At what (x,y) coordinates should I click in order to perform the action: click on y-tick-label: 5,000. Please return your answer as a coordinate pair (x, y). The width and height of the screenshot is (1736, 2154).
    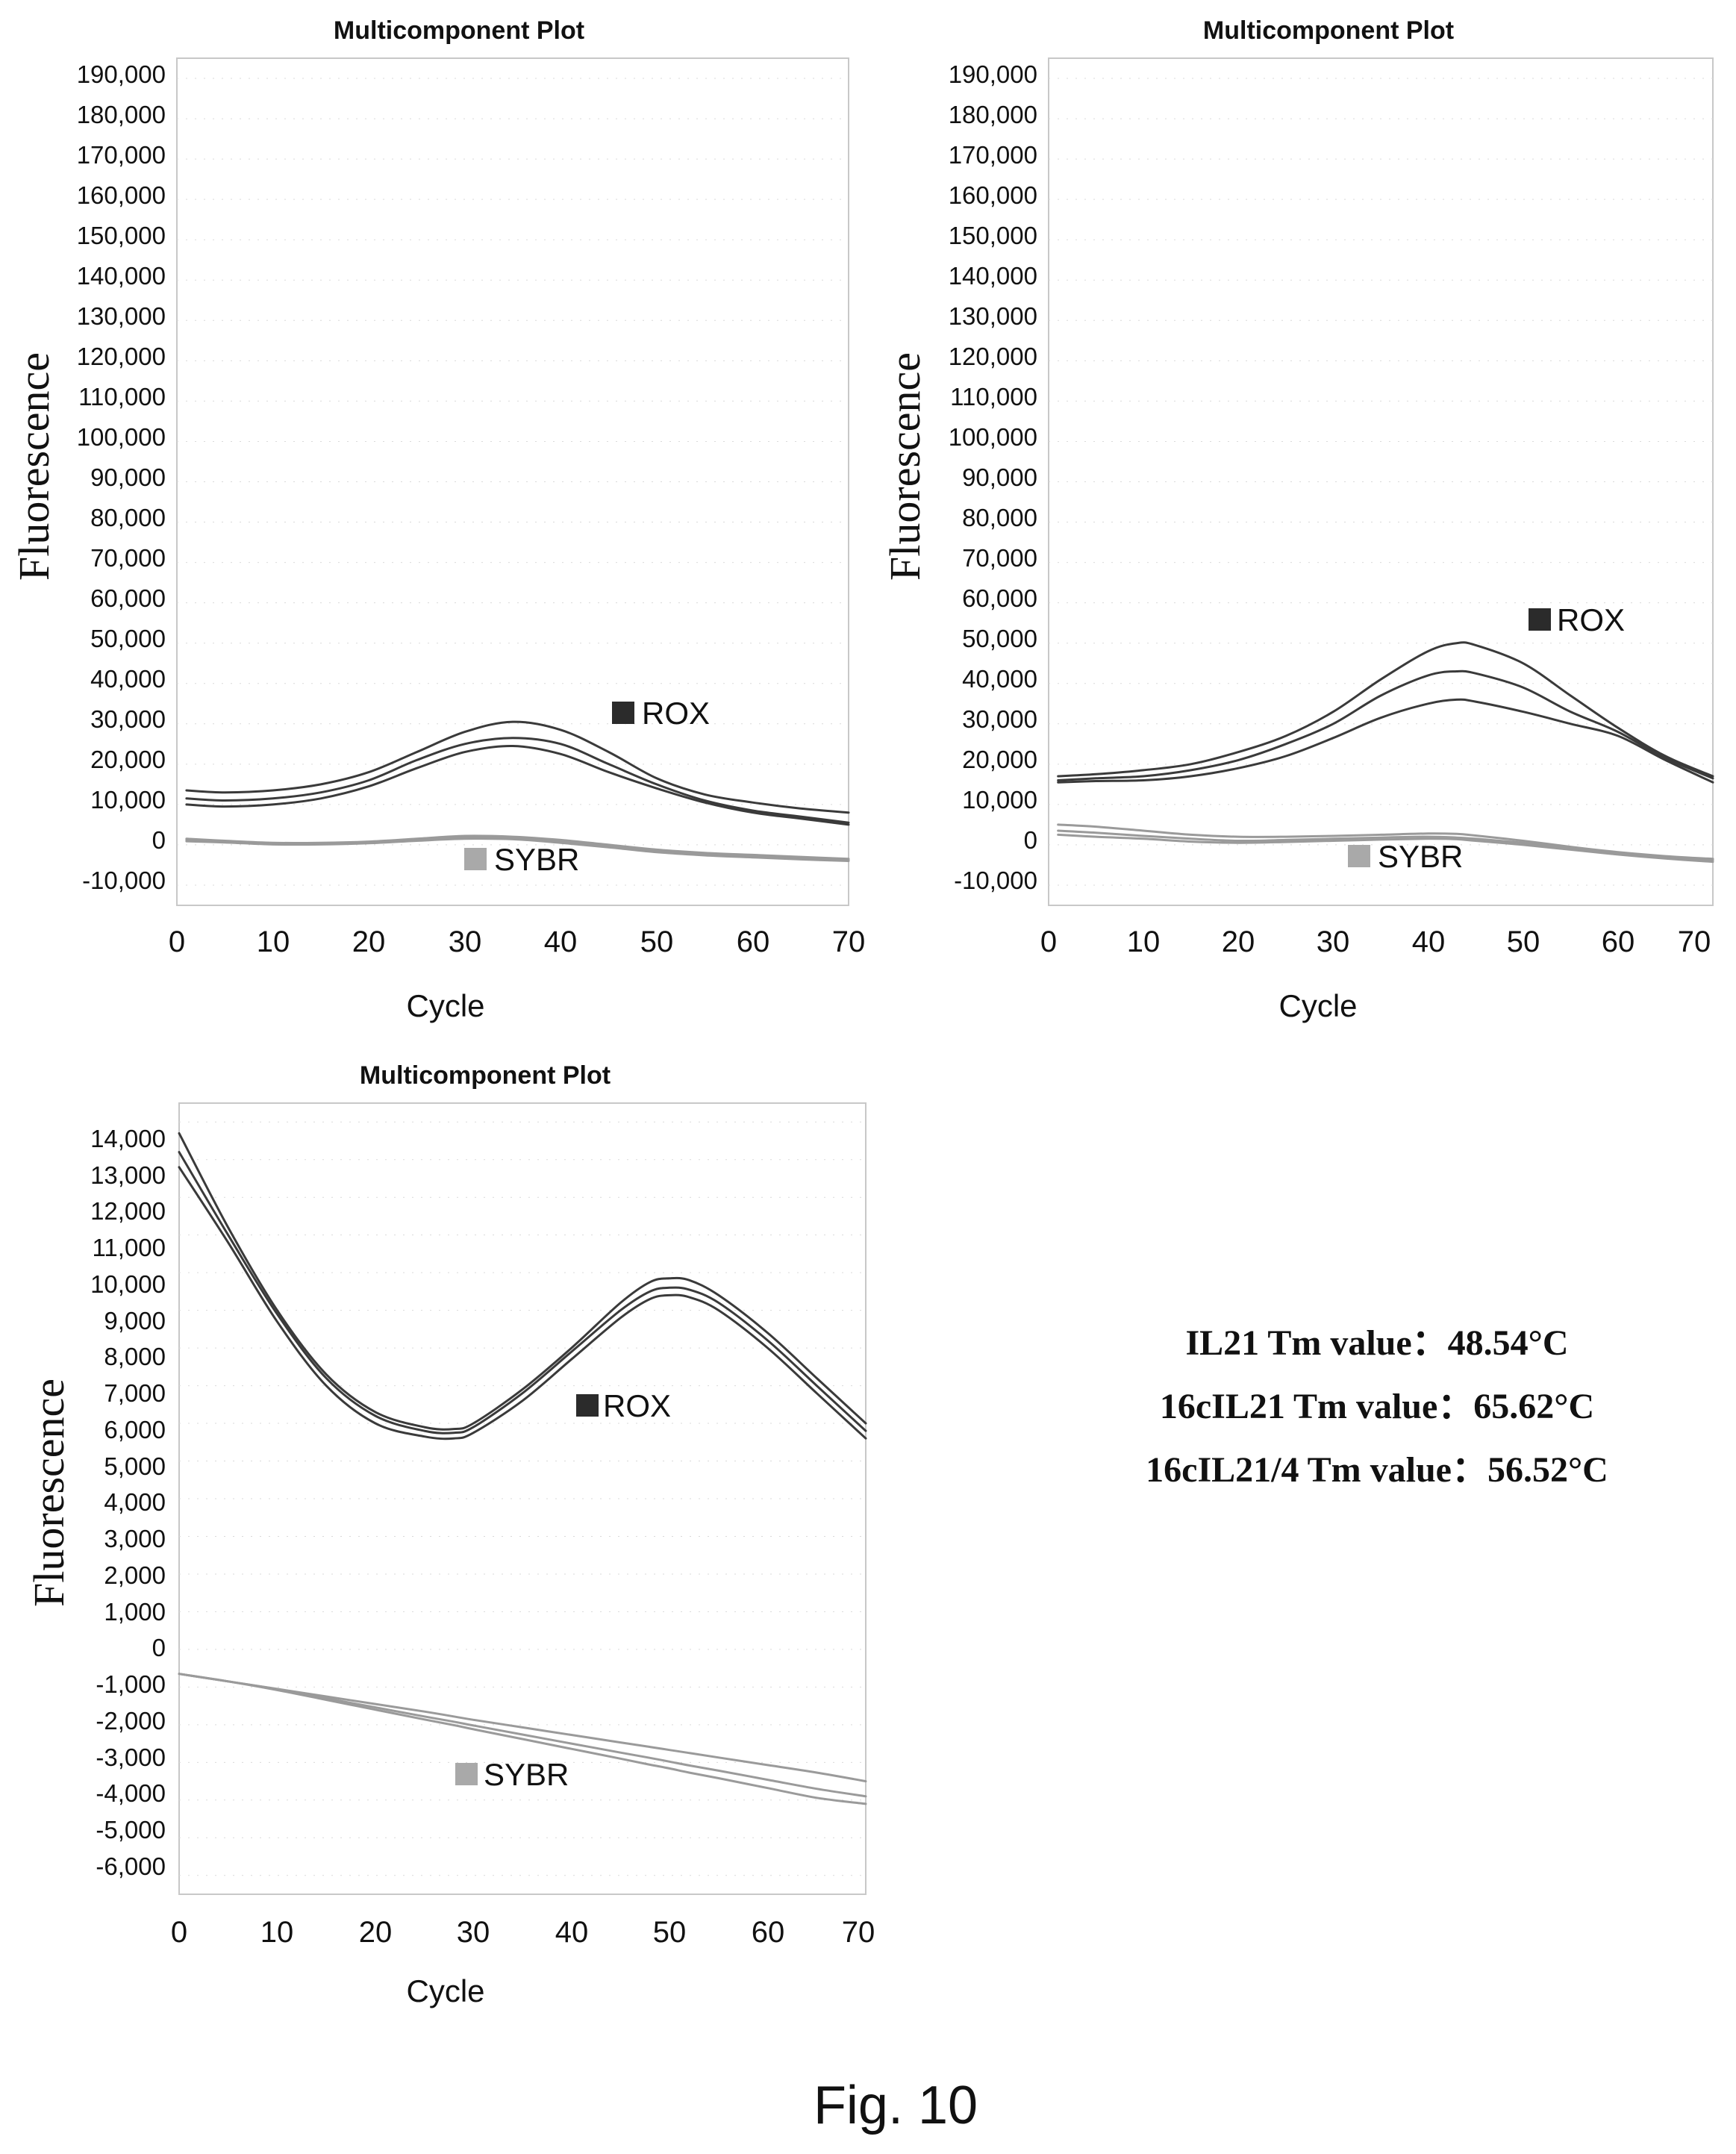
    Looking at the image, I should click on (135, 1466).